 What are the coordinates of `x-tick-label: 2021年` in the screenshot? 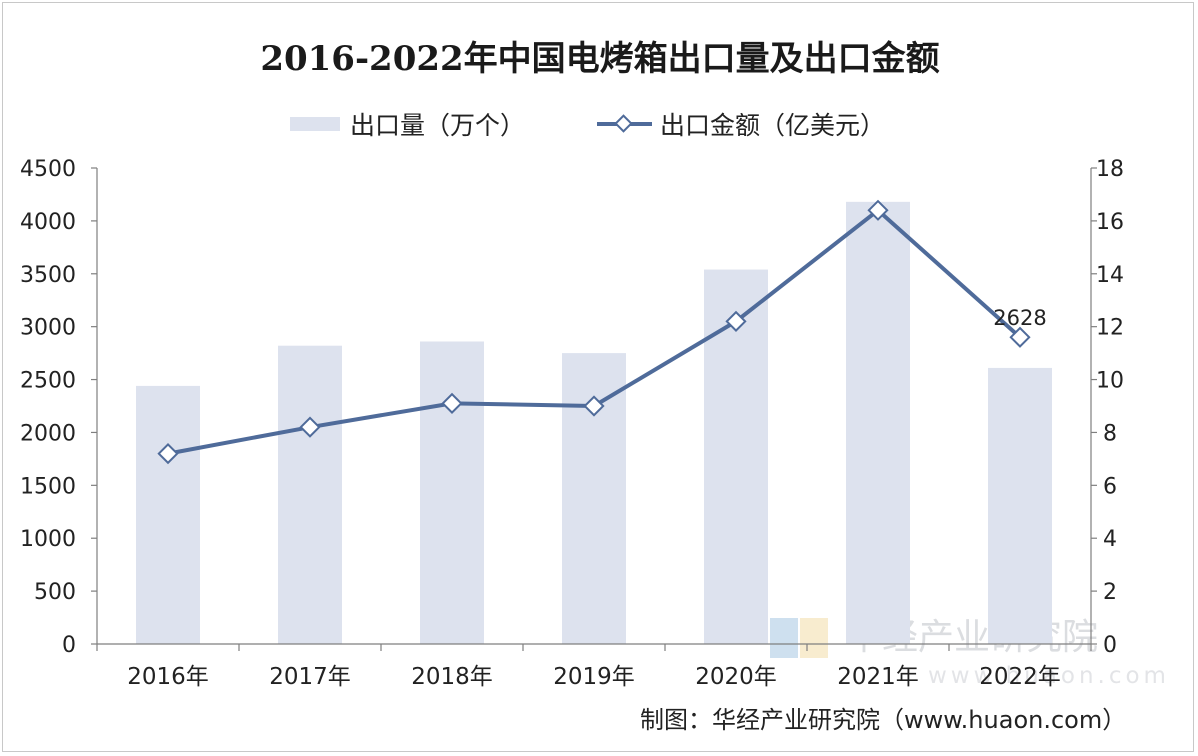 It's located at (878, 677).